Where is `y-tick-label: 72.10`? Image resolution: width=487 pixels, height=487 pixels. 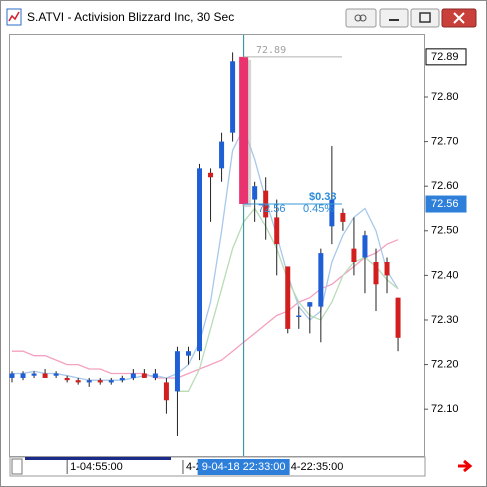
y-tick-label: 72.10 is located at coordinates (445, 409).